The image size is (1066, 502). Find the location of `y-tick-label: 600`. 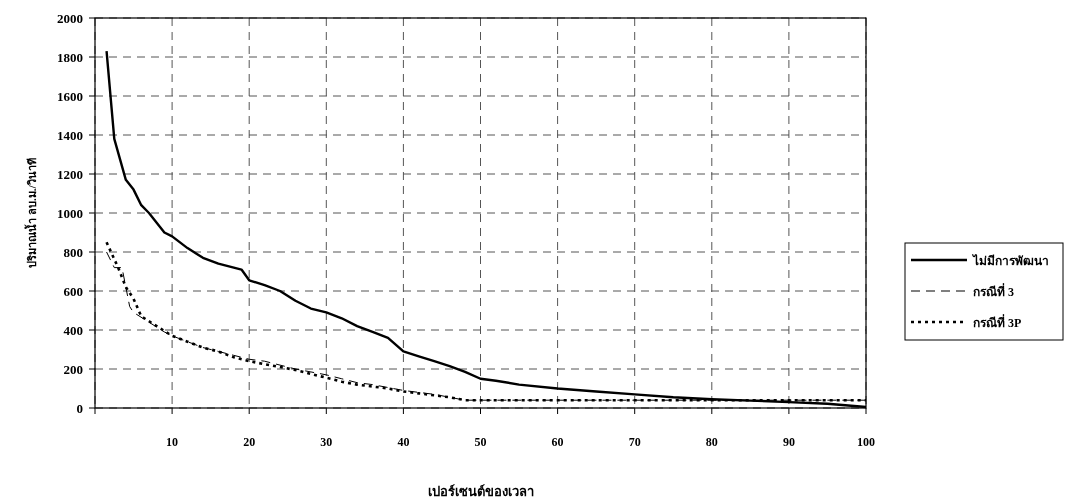

y-tick-label: 600 is located at coordinates (73, 291).